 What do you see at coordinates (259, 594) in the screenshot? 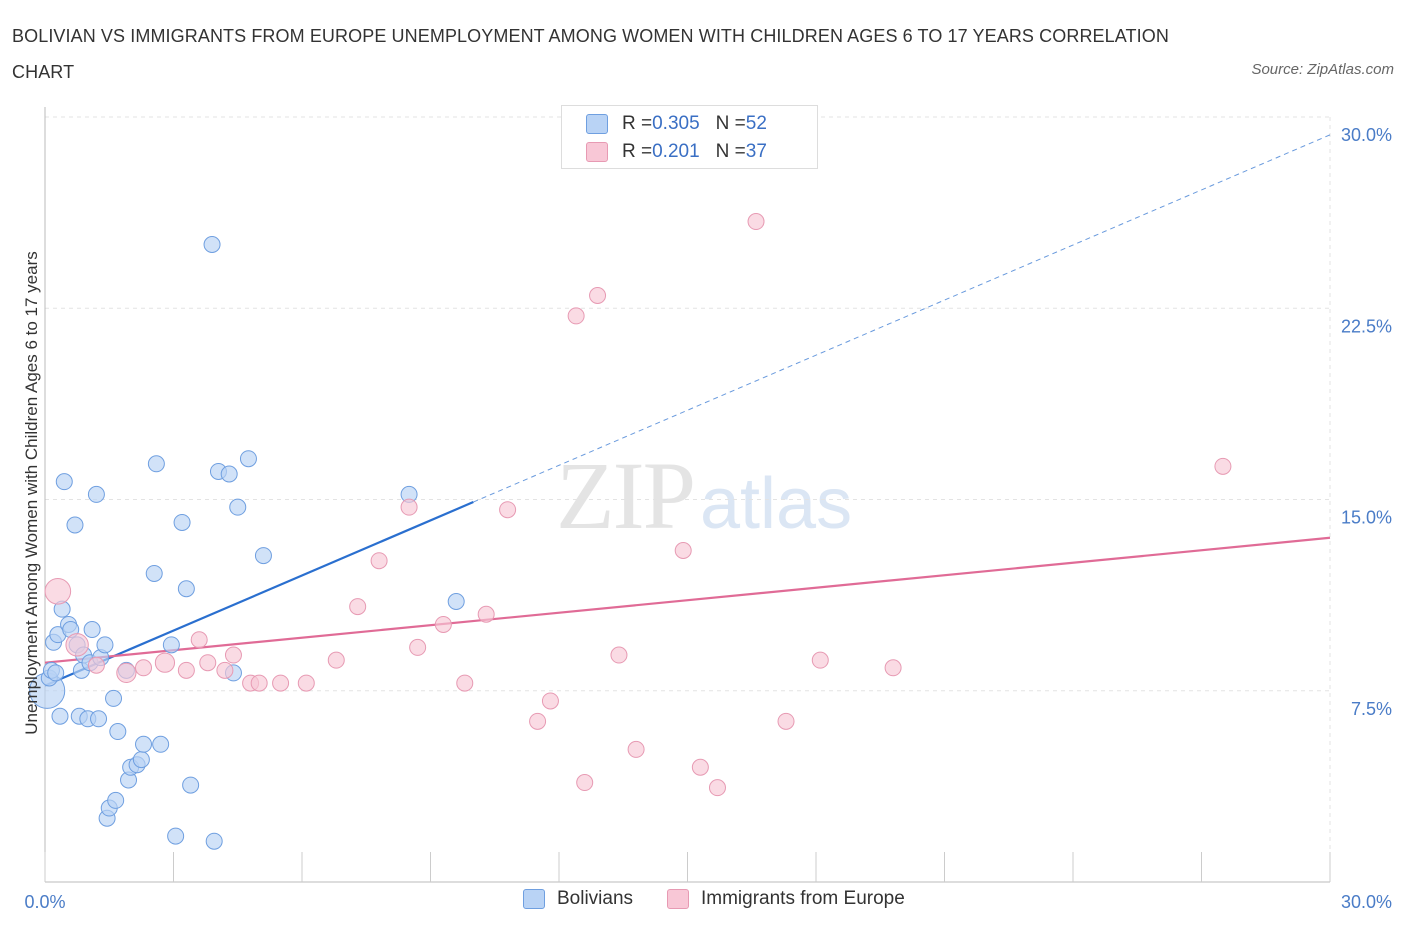
I see `bolivians-trend-line` at bounding box center [259, 594].